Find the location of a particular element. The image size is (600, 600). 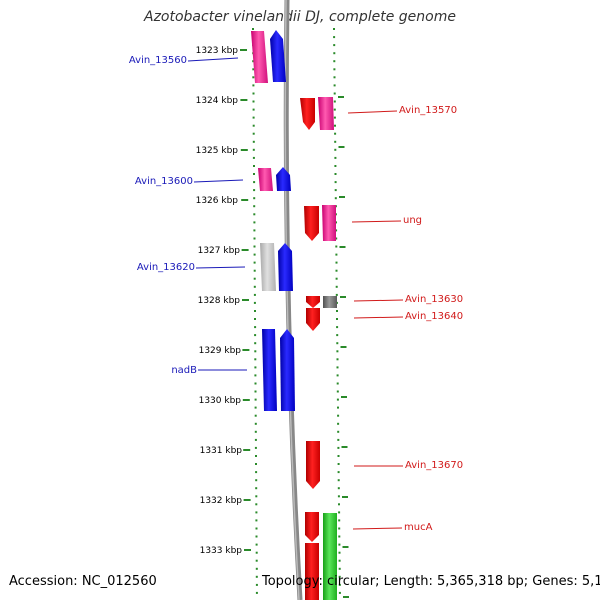

gene-label-avin-13630: Avin_13630 is located at coordinates (434, 299).